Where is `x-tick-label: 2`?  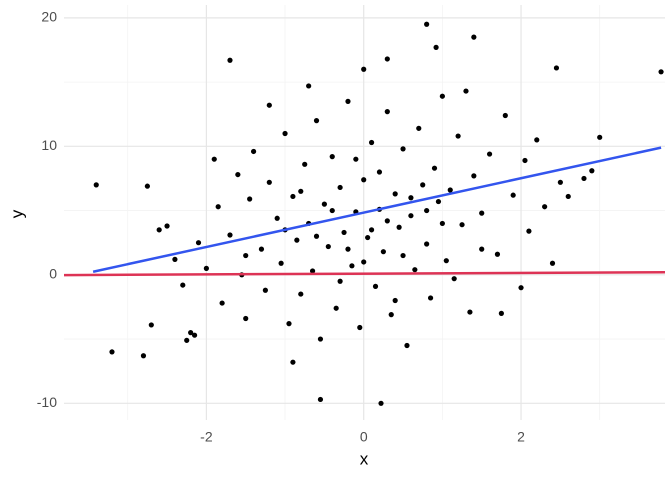 x-tick-label: 2 is located at coordinates (521, 437).